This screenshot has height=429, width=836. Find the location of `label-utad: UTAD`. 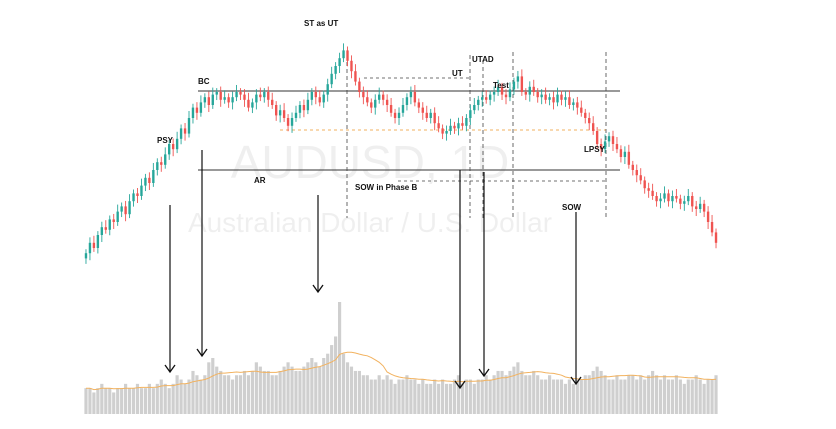

label-utad: UTAD is located at coordinates (483, 59).